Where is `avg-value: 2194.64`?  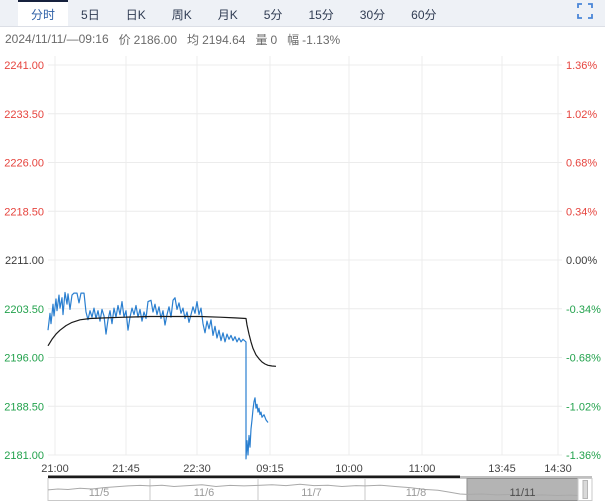
avg-value: 2194.64 is located at coordinates (224, 39).